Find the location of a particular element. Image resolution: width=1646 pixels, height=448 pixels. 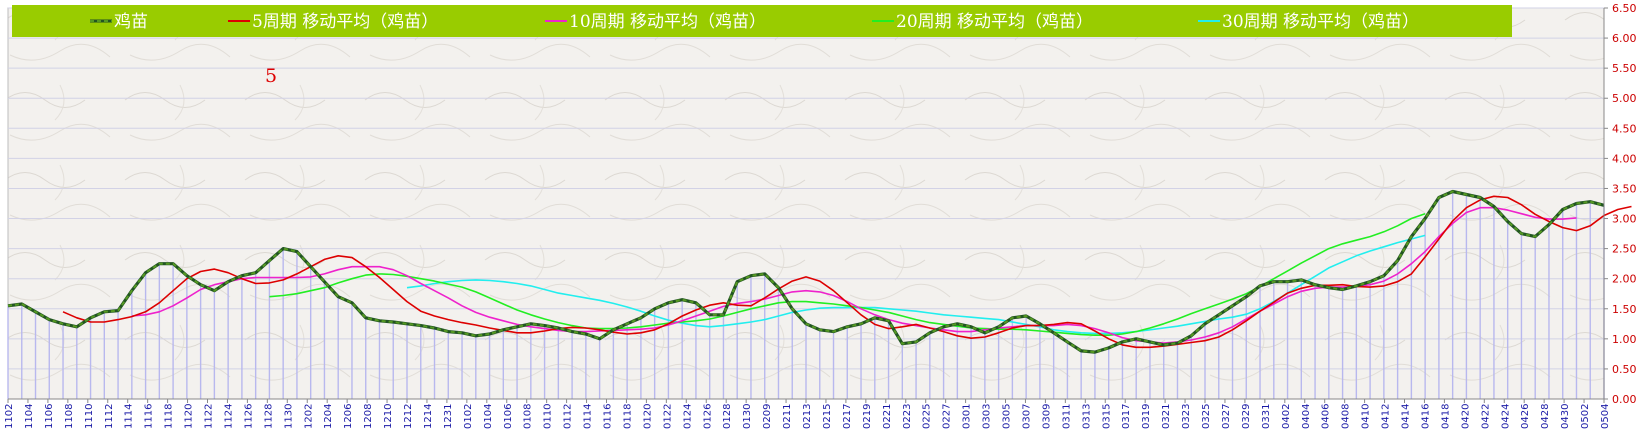

x-tick-label: 0315 is located at coordinates (1106, 416).